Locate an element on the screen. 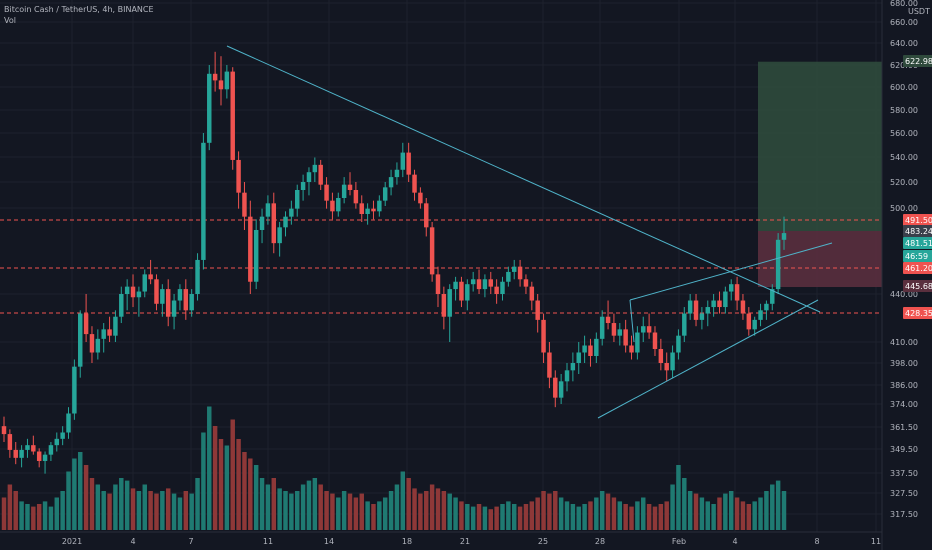 The image size is (932, 550). price-tag-entry: 483.24 is located at coordinates (917, 231).